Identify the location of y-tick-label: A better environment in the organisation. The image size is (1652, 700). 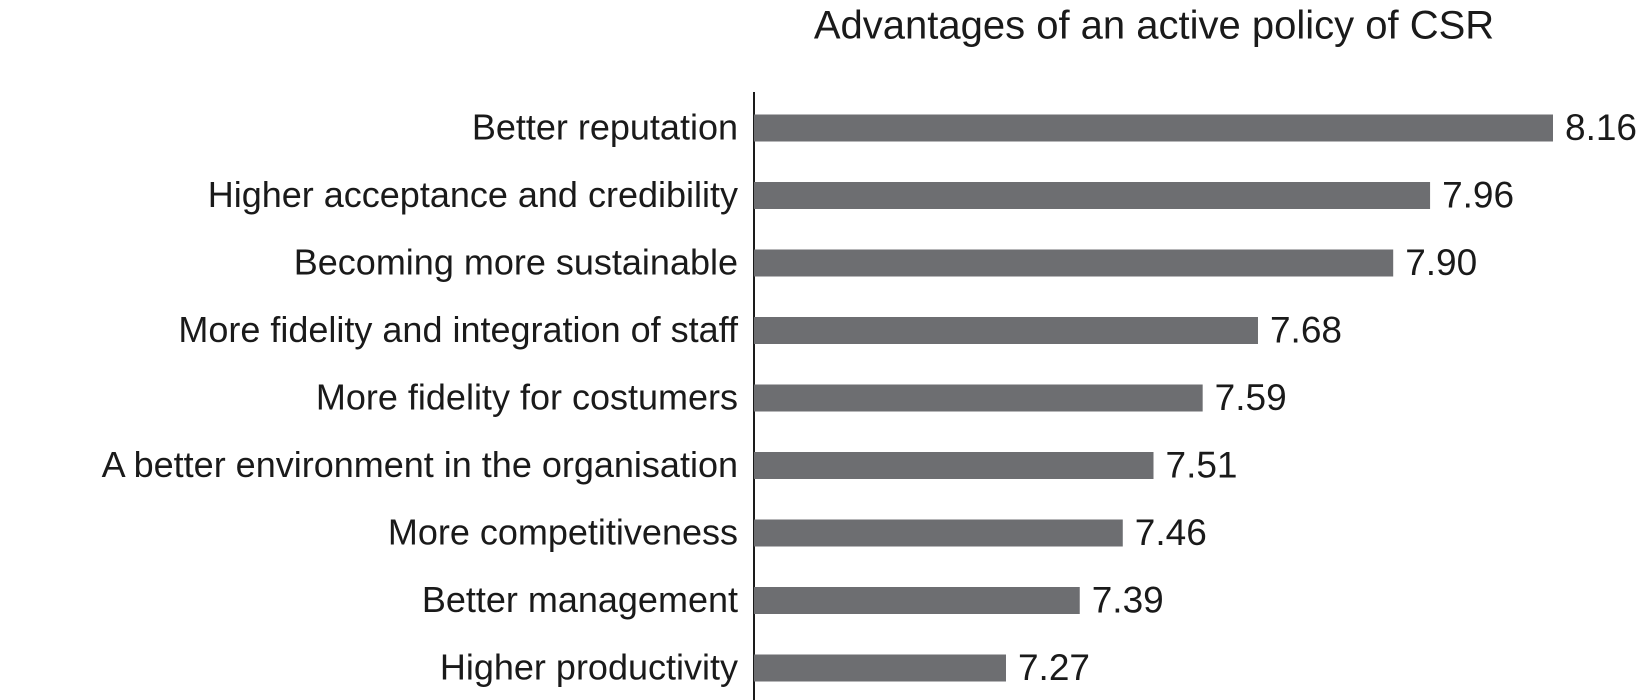
(420, 464).